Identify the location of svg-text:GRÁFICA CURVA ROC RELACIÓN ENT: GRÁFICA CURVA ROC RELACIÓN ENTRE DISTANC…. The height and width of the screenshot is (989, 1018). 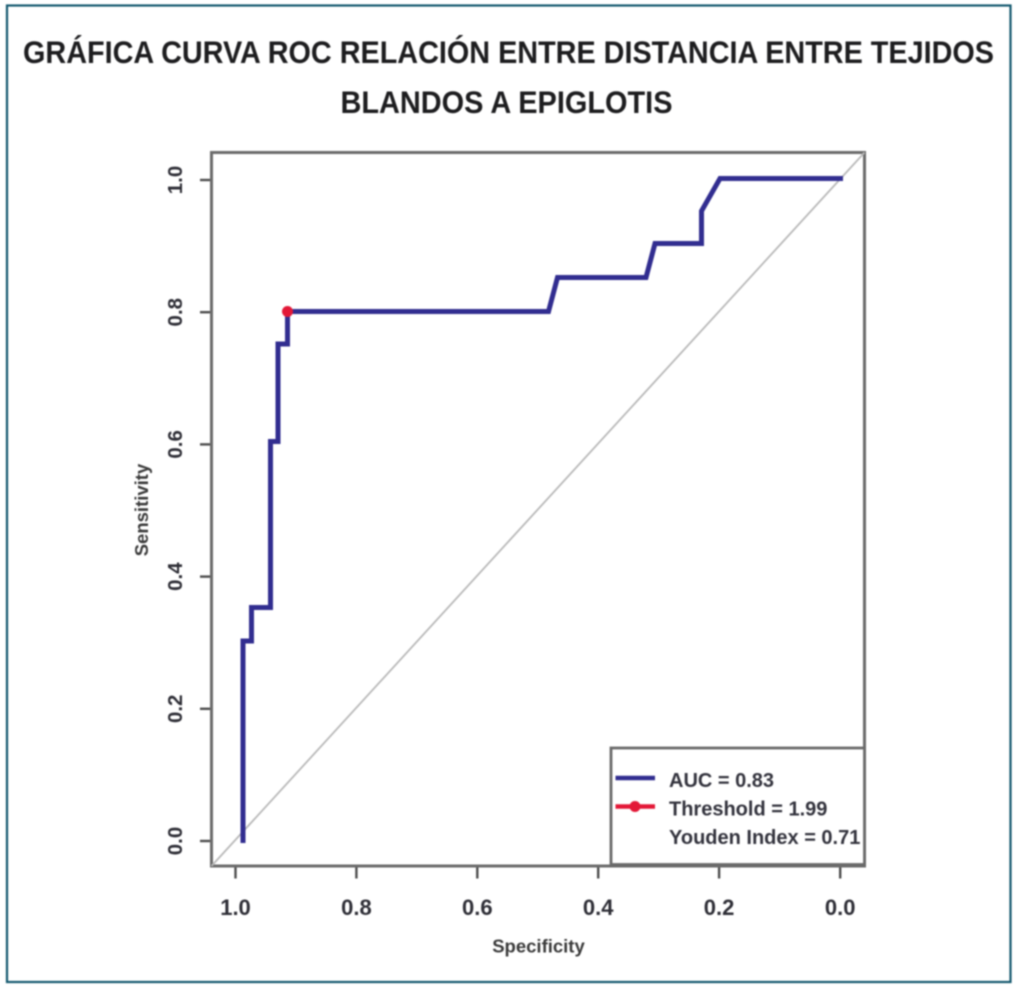
(508, 52).